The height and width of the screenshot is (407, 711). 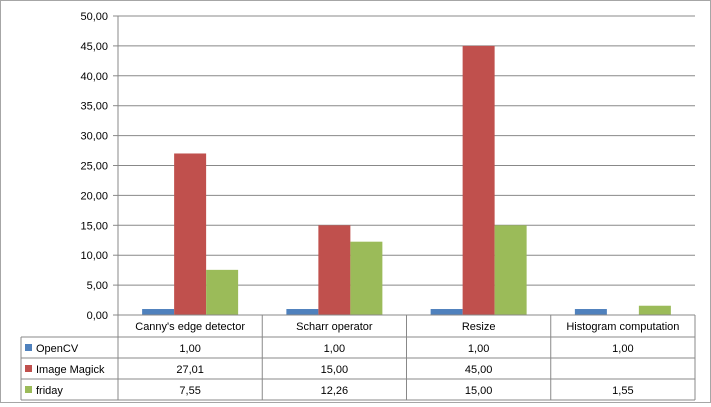 What do you see at coordinates (190, 370) in the screenshot?
I see `data-label: 27,01` at bounding box center [190, 370].